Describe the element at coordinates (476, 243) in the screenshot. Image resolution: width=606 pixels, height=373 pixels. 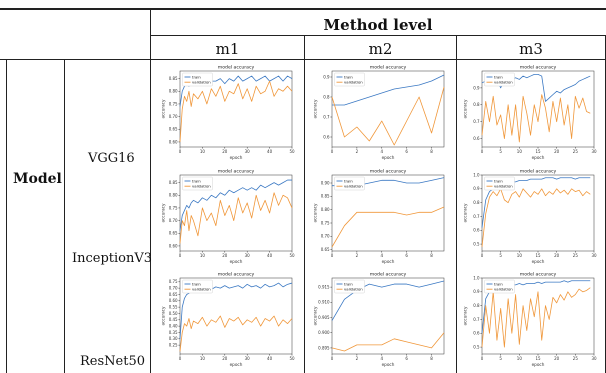
I see `y-tick-label: 0.5` at that location.